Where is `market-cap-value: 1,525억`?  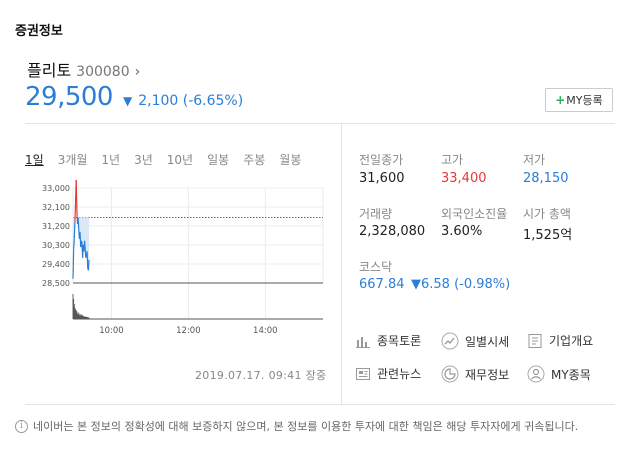 market-cap-value: 1,525억 is located at coordinates (548, 235).